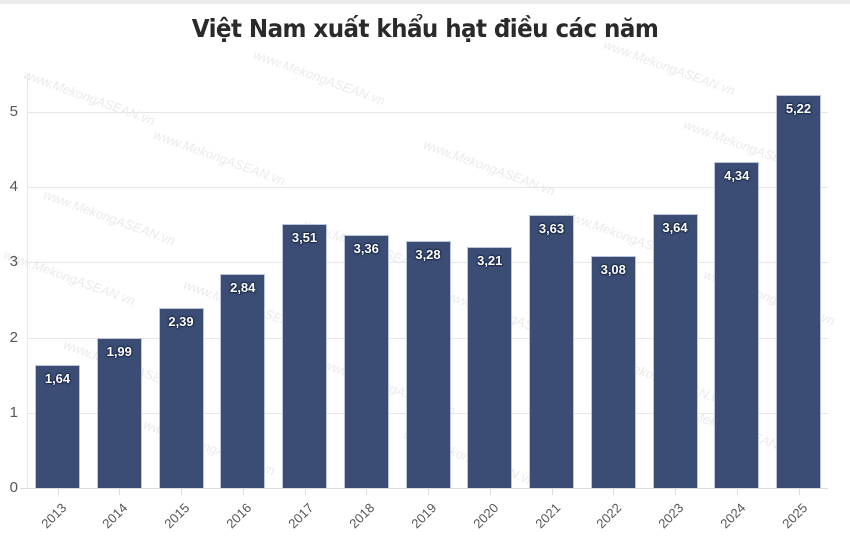 This screenshot has height=549, width=850. Describe the element at coordinates (13, 412) in the screenshot. I see `y-axis-tick-label: 1` at that location.